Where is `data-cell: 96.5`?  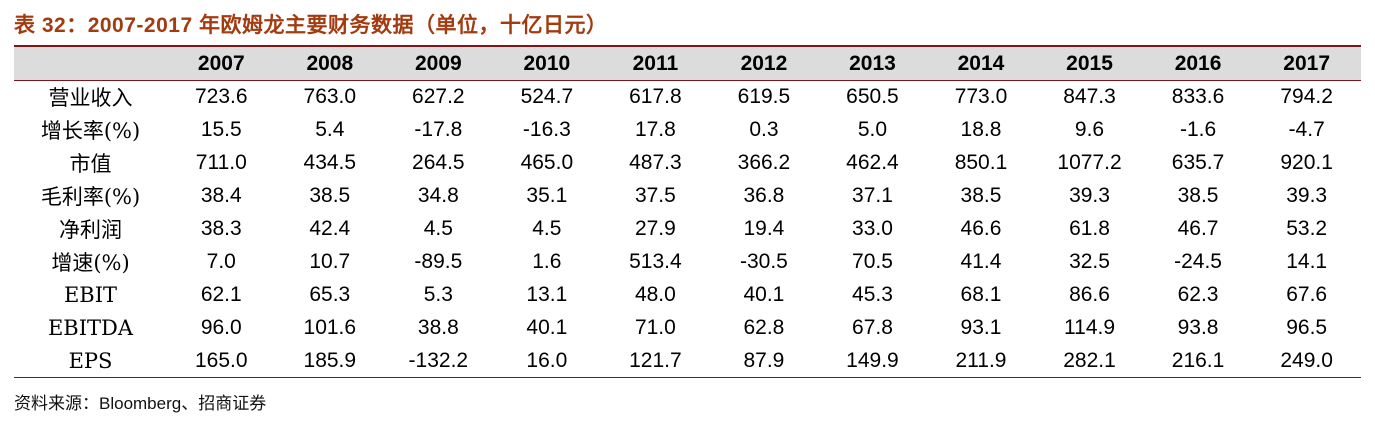
data-cell: 96.5 is located at coordinates (1307, 327).